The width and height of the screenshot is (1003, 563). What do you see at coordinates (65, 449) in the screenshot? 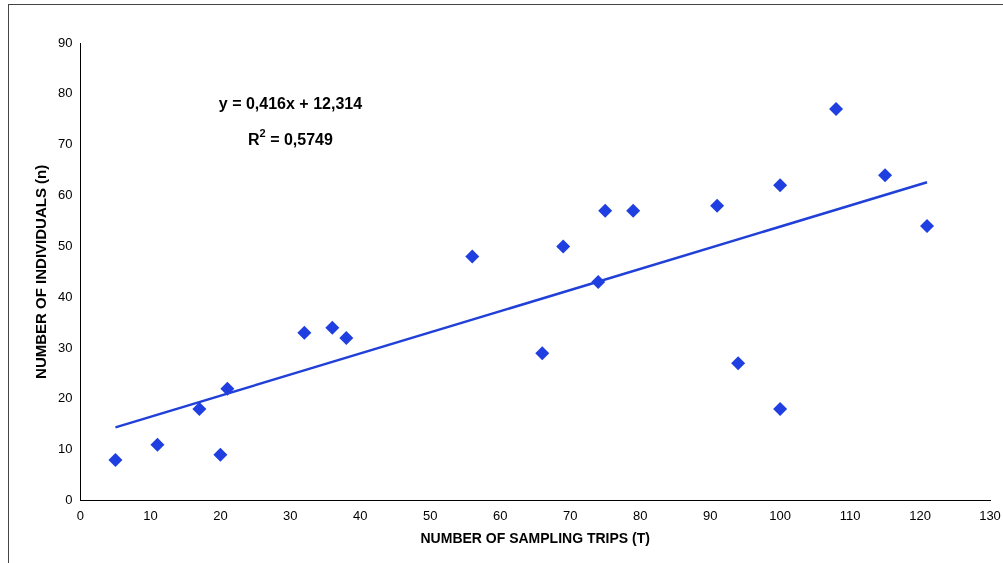
I see `y-tick-label: 10` at bounding box center [65, 449].